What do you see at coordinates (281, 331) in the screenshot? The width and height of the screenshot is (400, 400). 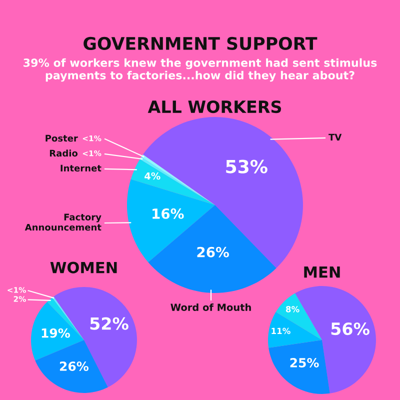 I see `data-label: 11%` at bounding box center [281, 331].